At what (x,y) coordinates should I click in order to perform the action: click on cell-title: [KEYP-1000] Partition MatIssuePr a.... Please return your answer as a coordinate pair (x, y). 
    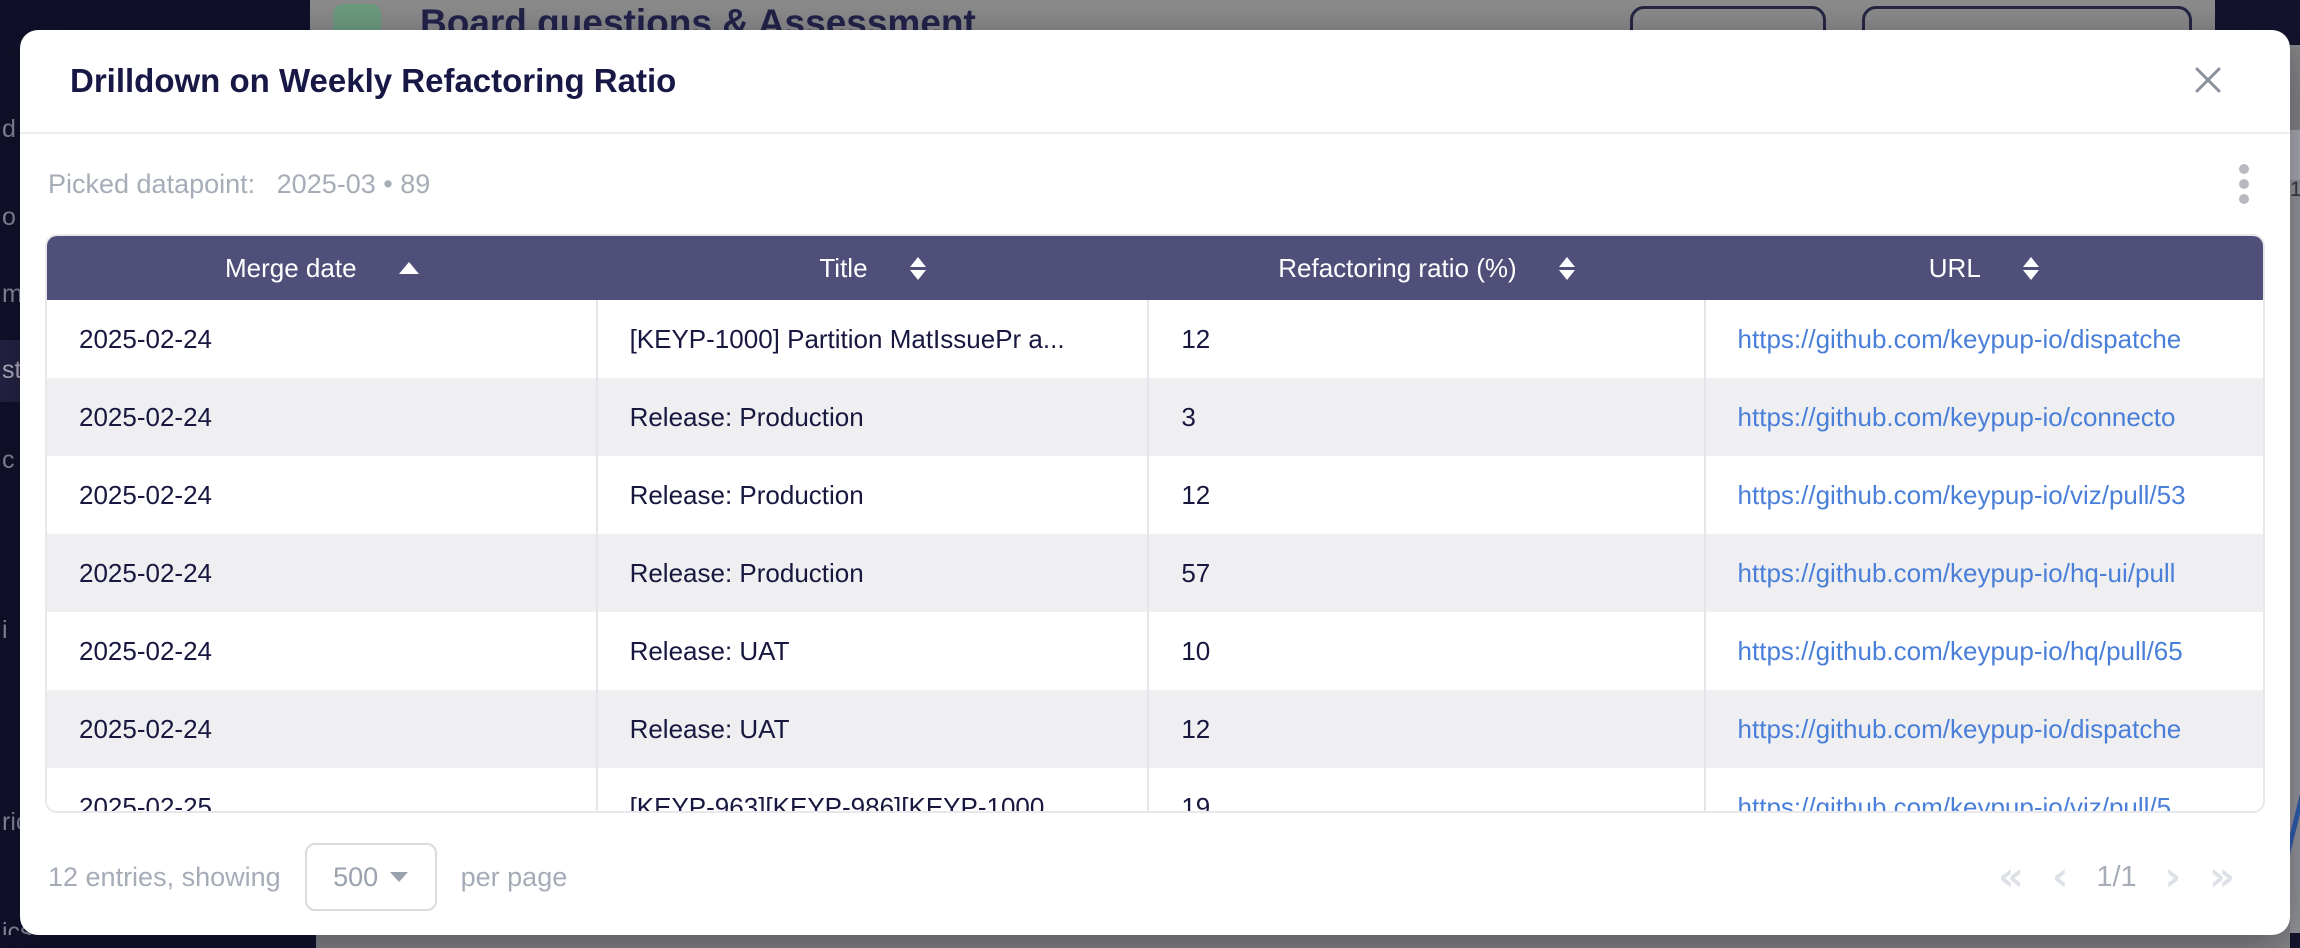
    Looking at the image, I should click on (872, 339).